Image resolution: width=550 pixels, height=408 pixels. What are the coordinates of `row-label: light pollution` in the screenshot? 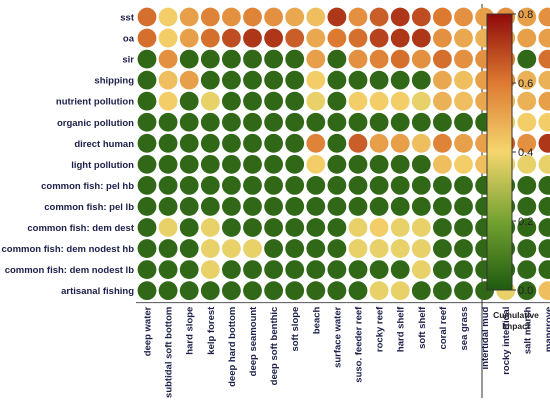 It's located at (102, 165).